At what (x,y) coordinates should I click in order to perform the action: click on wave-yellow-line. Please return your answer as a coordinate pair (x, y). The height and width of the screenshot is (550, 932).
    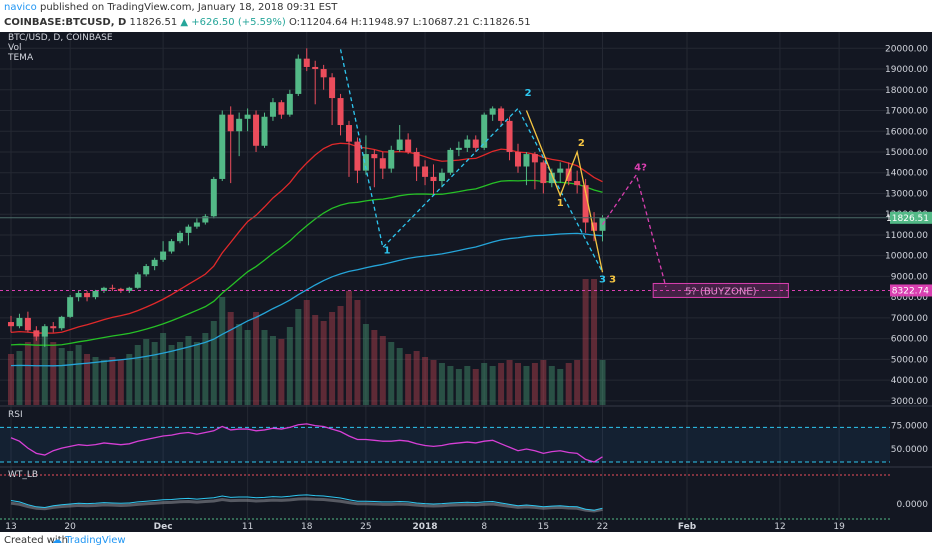
    Looking at the image, I should click on (564, 191).